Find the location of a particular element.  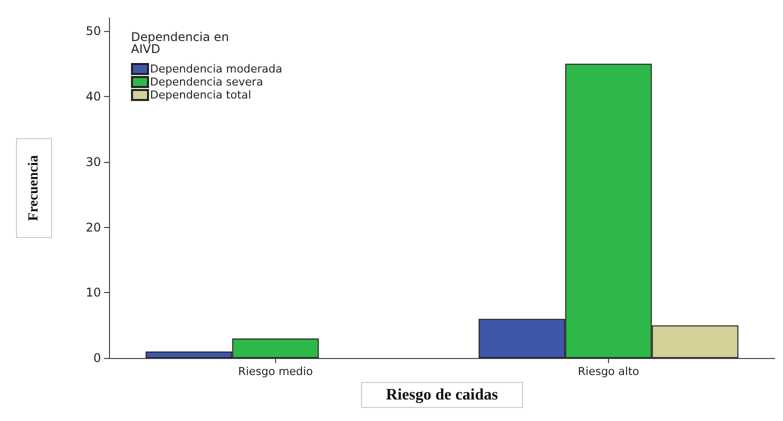

y-tick-label: 40 is located at coordinates (93, 96).